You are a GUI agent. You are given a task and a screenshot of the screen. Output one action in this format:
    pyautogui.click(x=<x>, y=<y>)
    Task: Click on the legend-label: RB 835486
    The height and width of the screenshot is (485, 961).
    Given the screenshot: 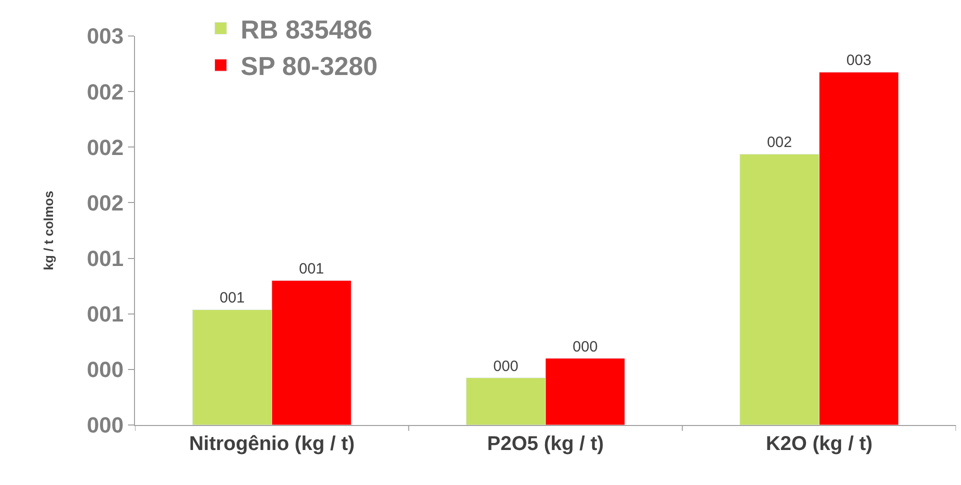 What is the action you would take?
    pyautogui.click(x=306, y=29)
    